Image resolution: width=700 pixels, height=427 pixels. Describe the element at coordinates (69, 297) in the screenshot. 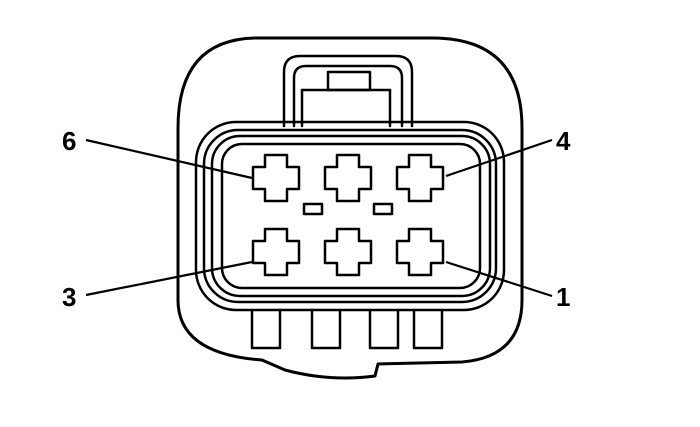

I see `pin-label-3: 3` at that location.